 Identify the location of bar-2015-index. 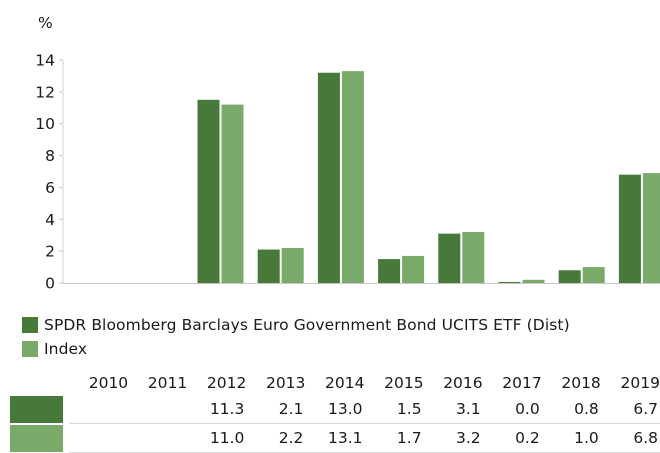
(413, 269).